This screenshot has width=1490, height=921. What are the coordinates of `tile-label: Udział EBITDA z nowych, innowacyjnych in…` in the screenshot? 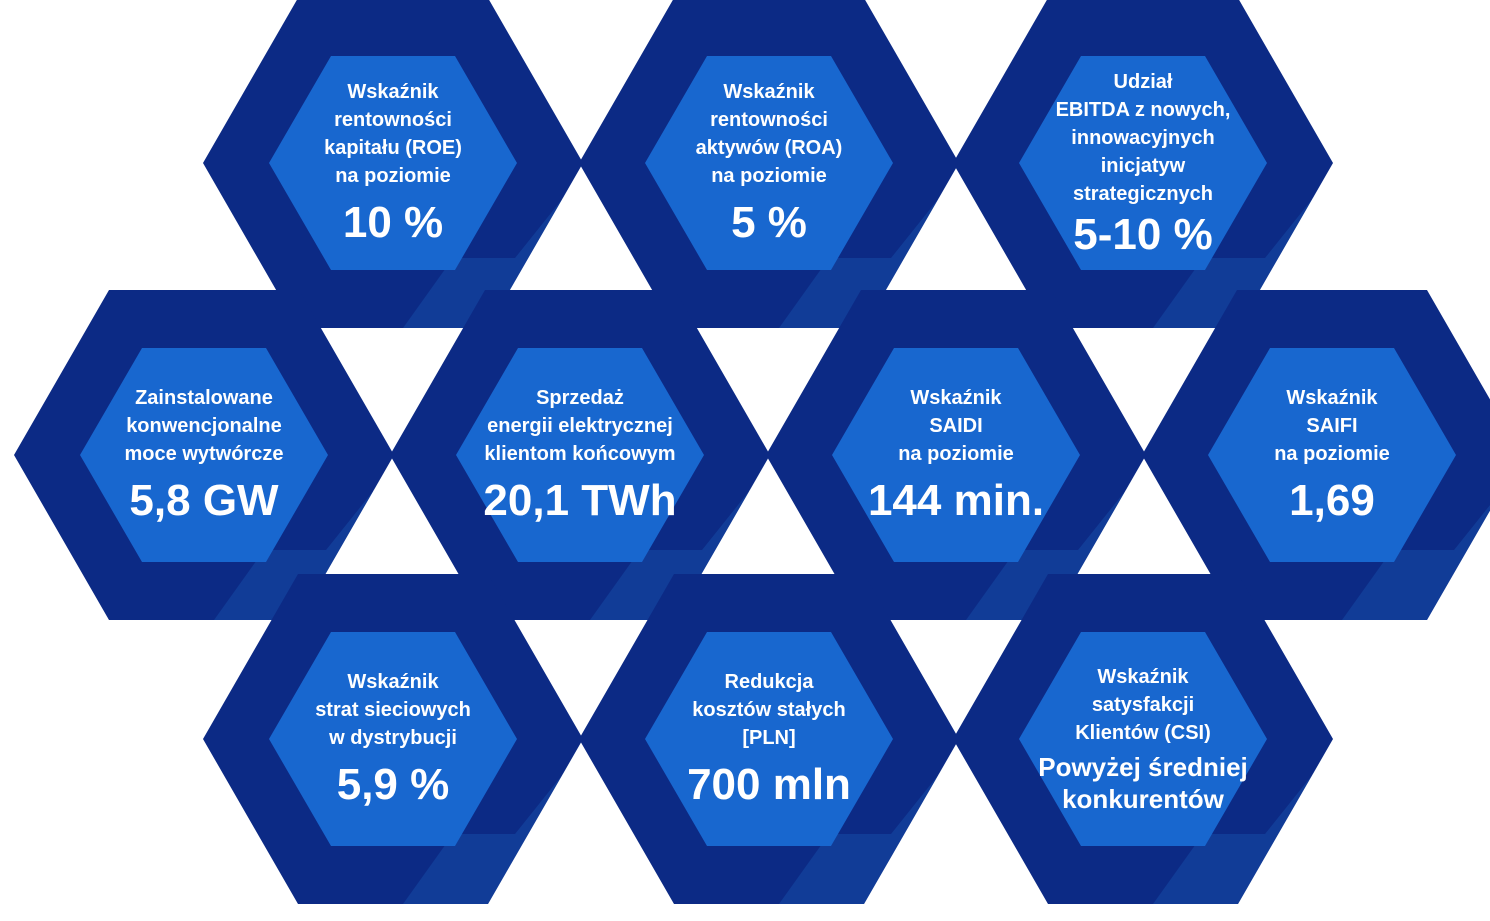 It's located at (1143, 138).